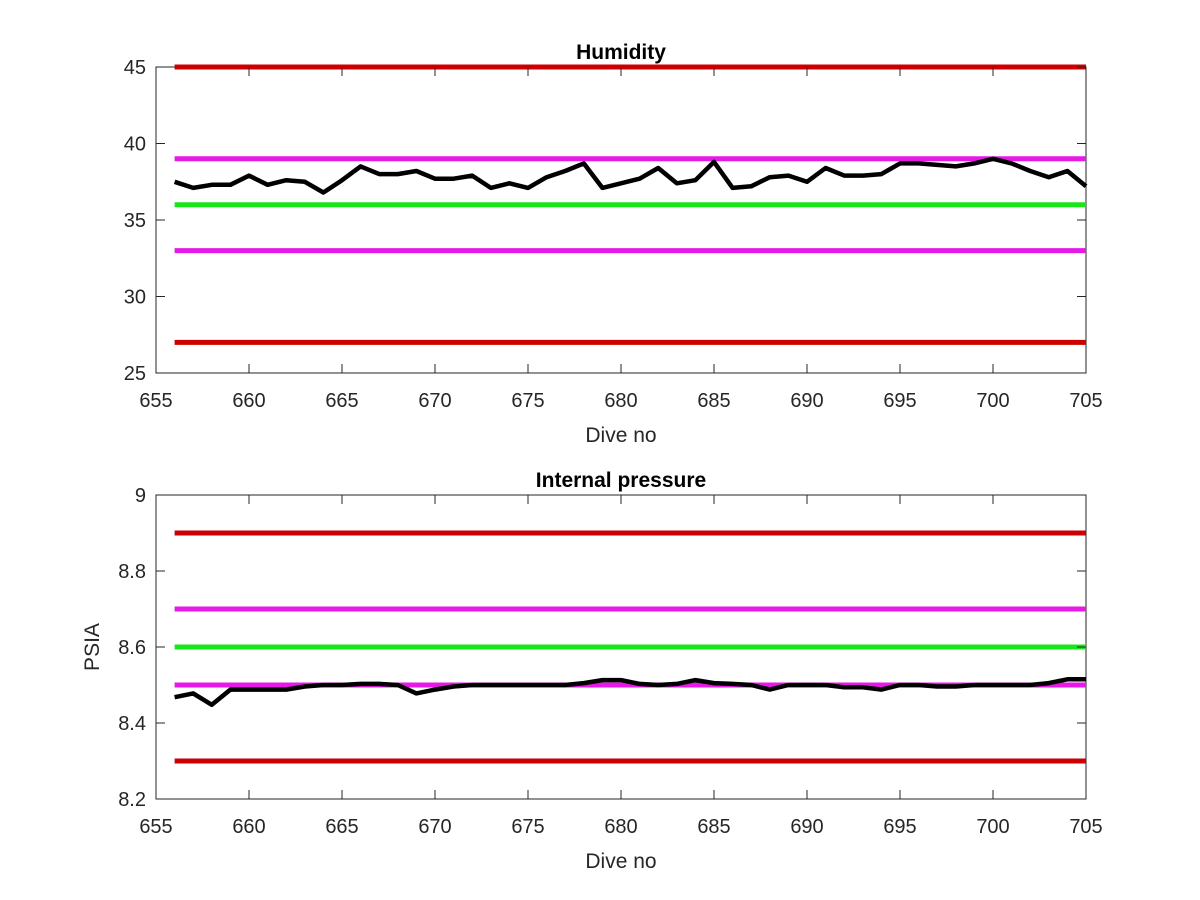 The width and height of the screenshot is (1200, 900). I want to click on y-tick-label: 8.4, so click(132, 724).